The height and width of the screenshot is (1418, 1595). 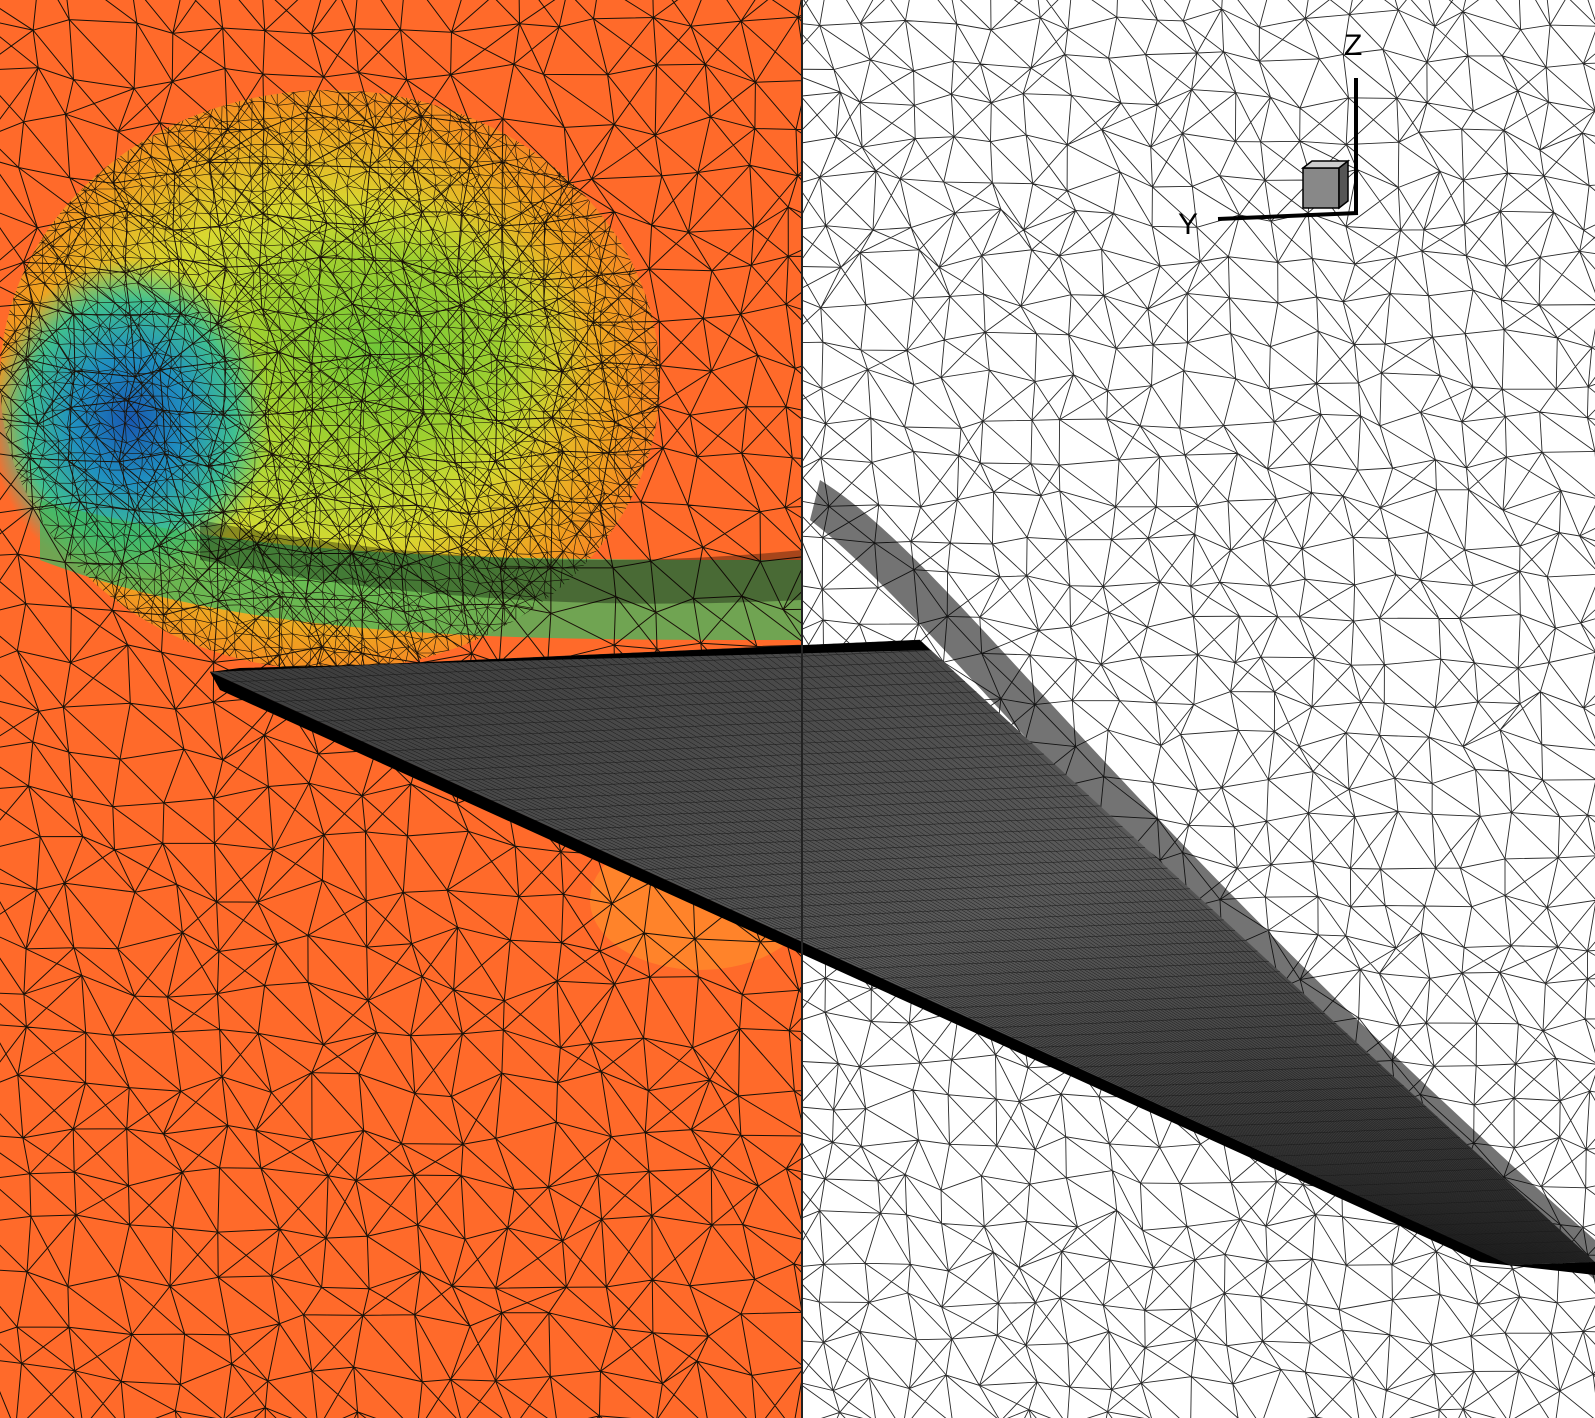 What do you see at coordinates (501, 562) in the screenshot?
I see `wake-dense-band` at bounding box center [501, 562].